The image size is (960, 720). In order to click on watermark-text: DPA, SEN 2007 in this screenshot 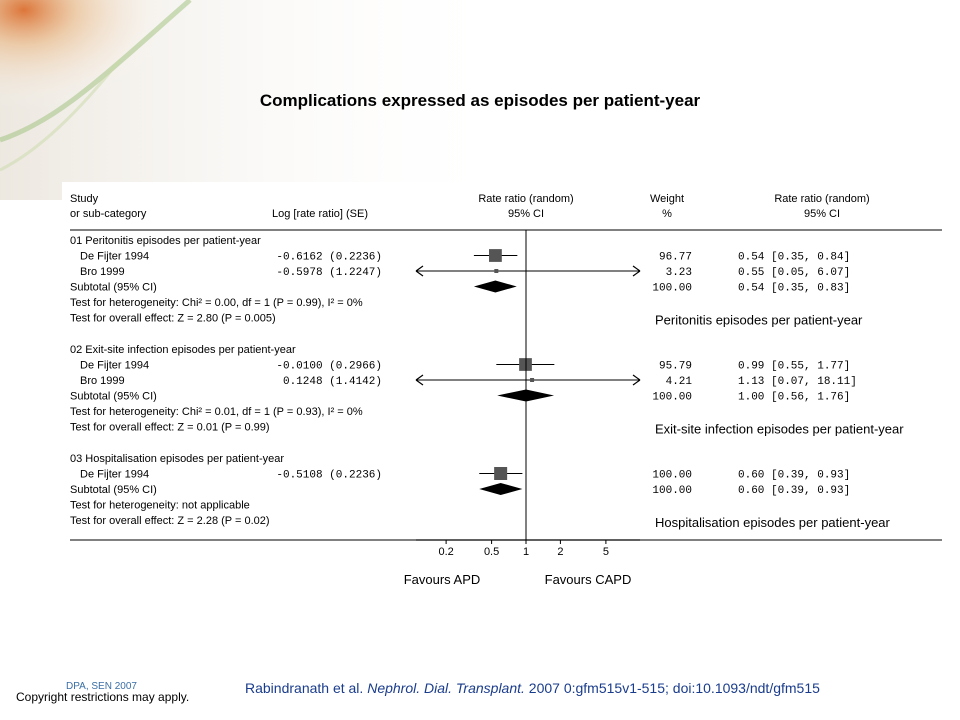, I will do `click(101, 686)`.